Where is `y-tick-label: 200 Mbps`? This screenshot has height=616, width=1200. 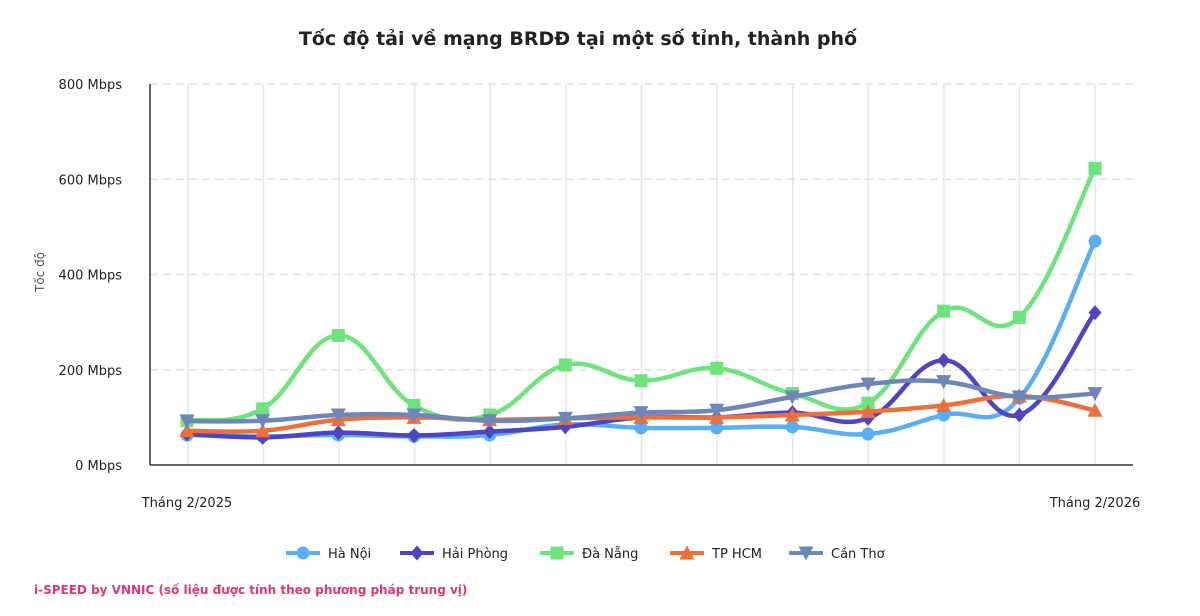
y-tick-label: 200 Mbps is located at coordinates (91, 371).